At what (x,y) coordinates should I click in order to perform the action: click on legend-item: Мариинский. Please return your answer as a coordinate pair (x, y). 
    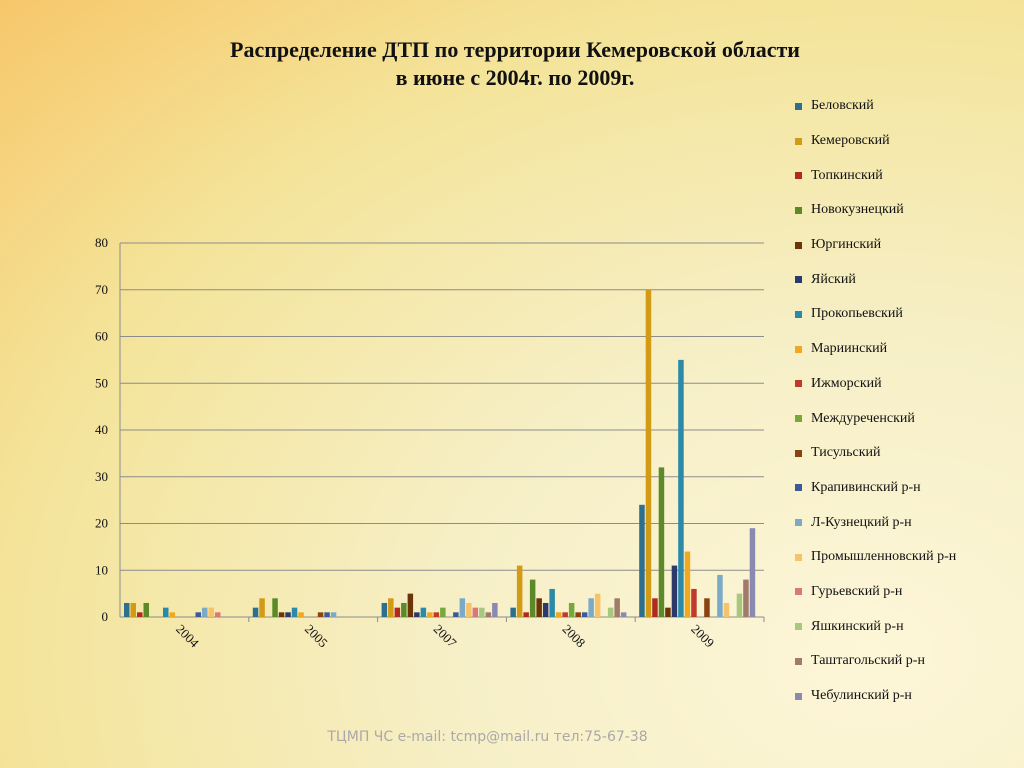
    Looking at the image, I should click on (909, 349).